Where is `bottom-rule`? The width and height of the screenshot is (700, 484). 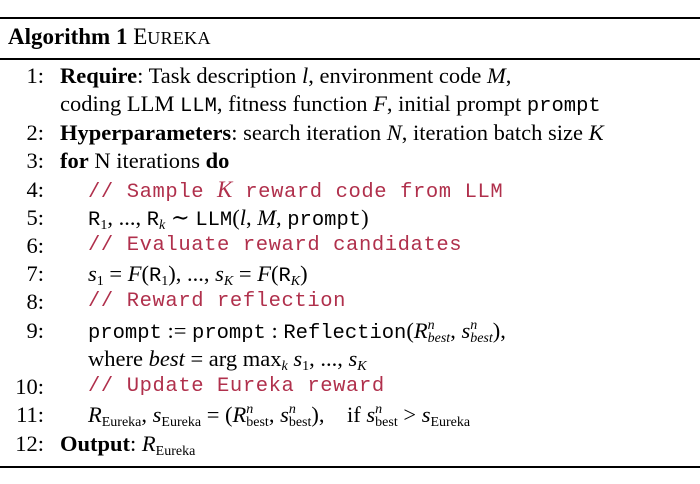
bottom-rule is located at coordinates (350, 467).